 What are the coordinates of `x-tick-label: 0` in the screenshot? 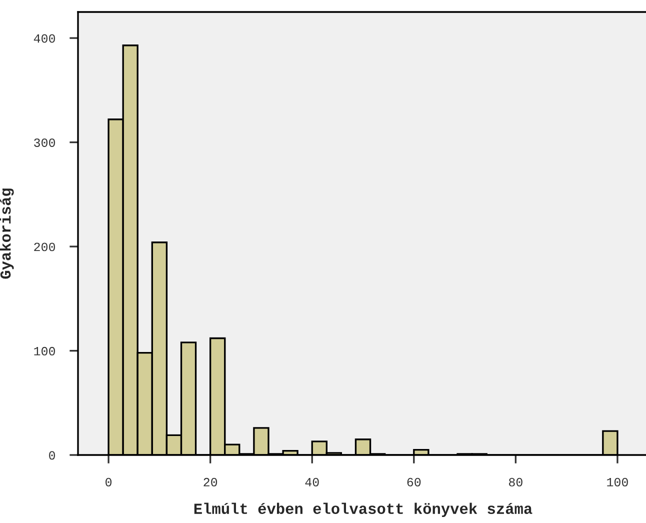 It's located at (109, 482).